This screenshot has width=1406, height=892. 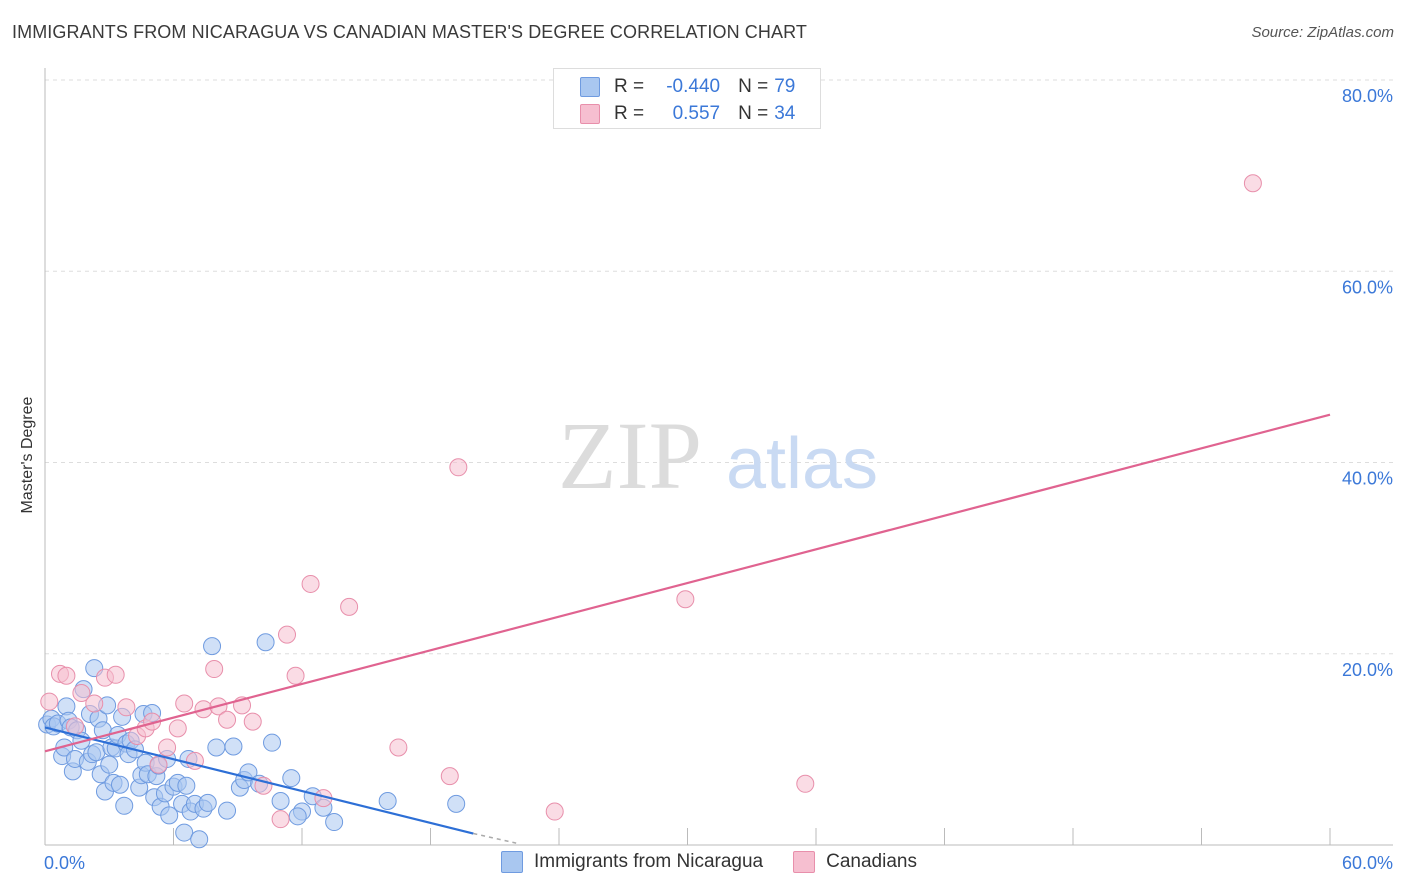 What do you see at coordinates (630, 455) in the screenshot?
I see `watermark-zip: ZIP` at bounding box center [630, 455].